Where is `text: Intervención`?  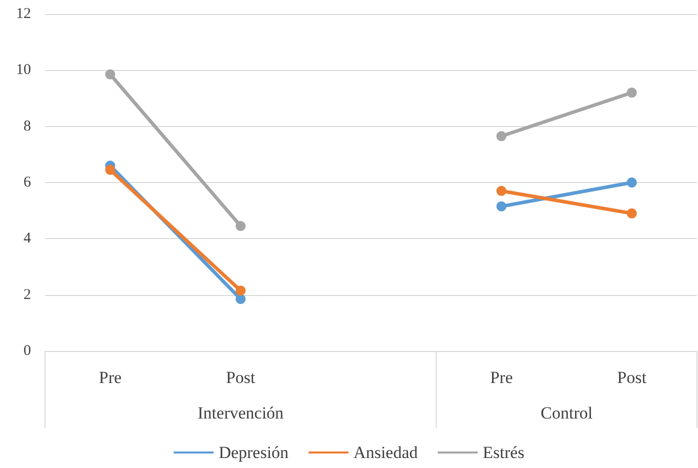
text: Intervención is located at coordinates (241, 413).